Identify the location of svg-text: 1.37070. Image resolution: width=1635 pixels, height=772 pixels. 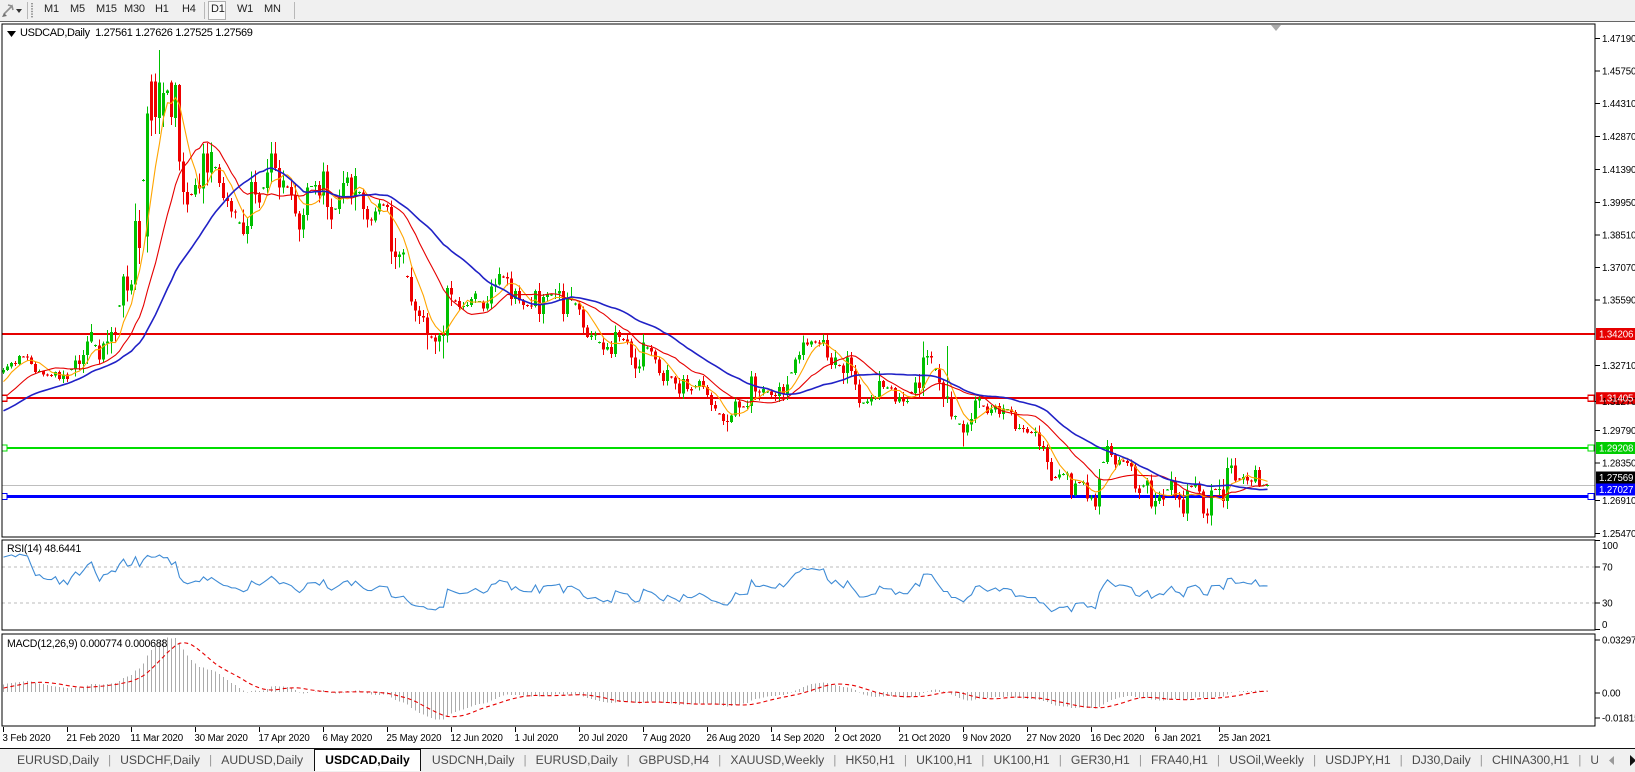
(1618, 268).